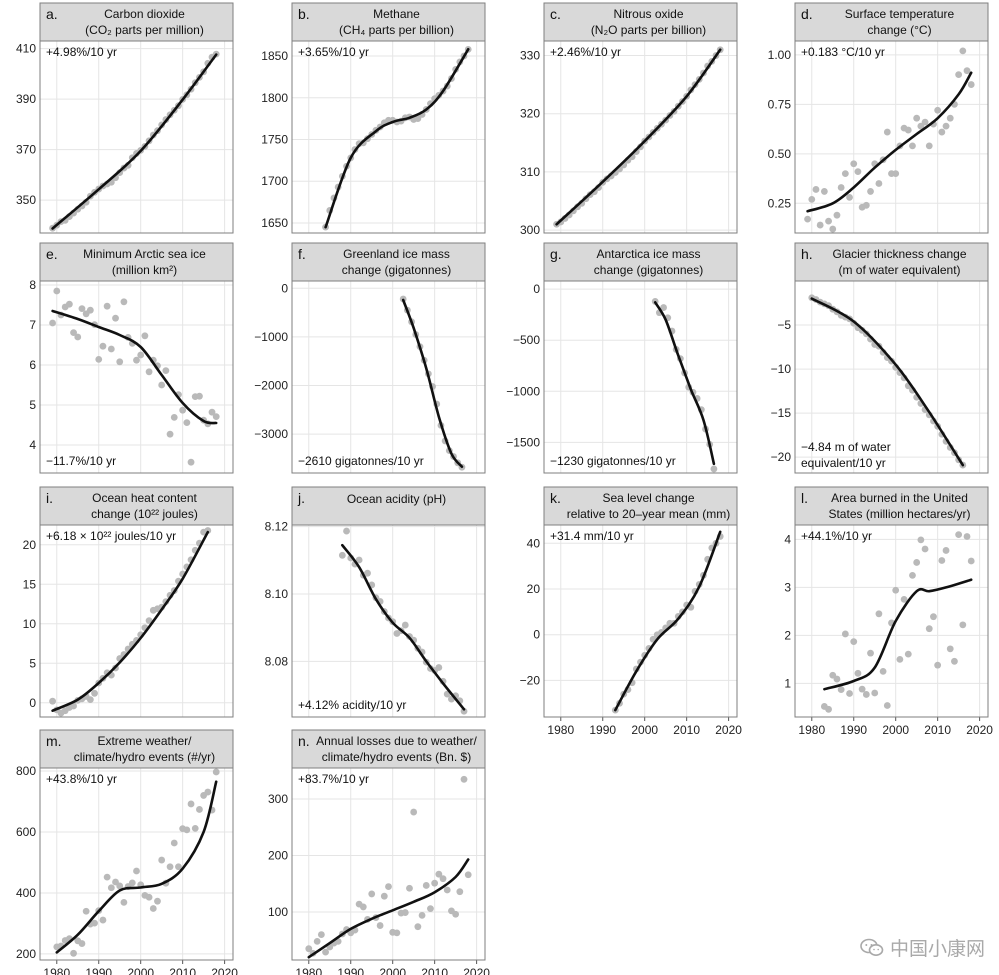 This screenshot has height=975, width=999. I want to click on y-tick-label: 1.00, so click(780, 55).